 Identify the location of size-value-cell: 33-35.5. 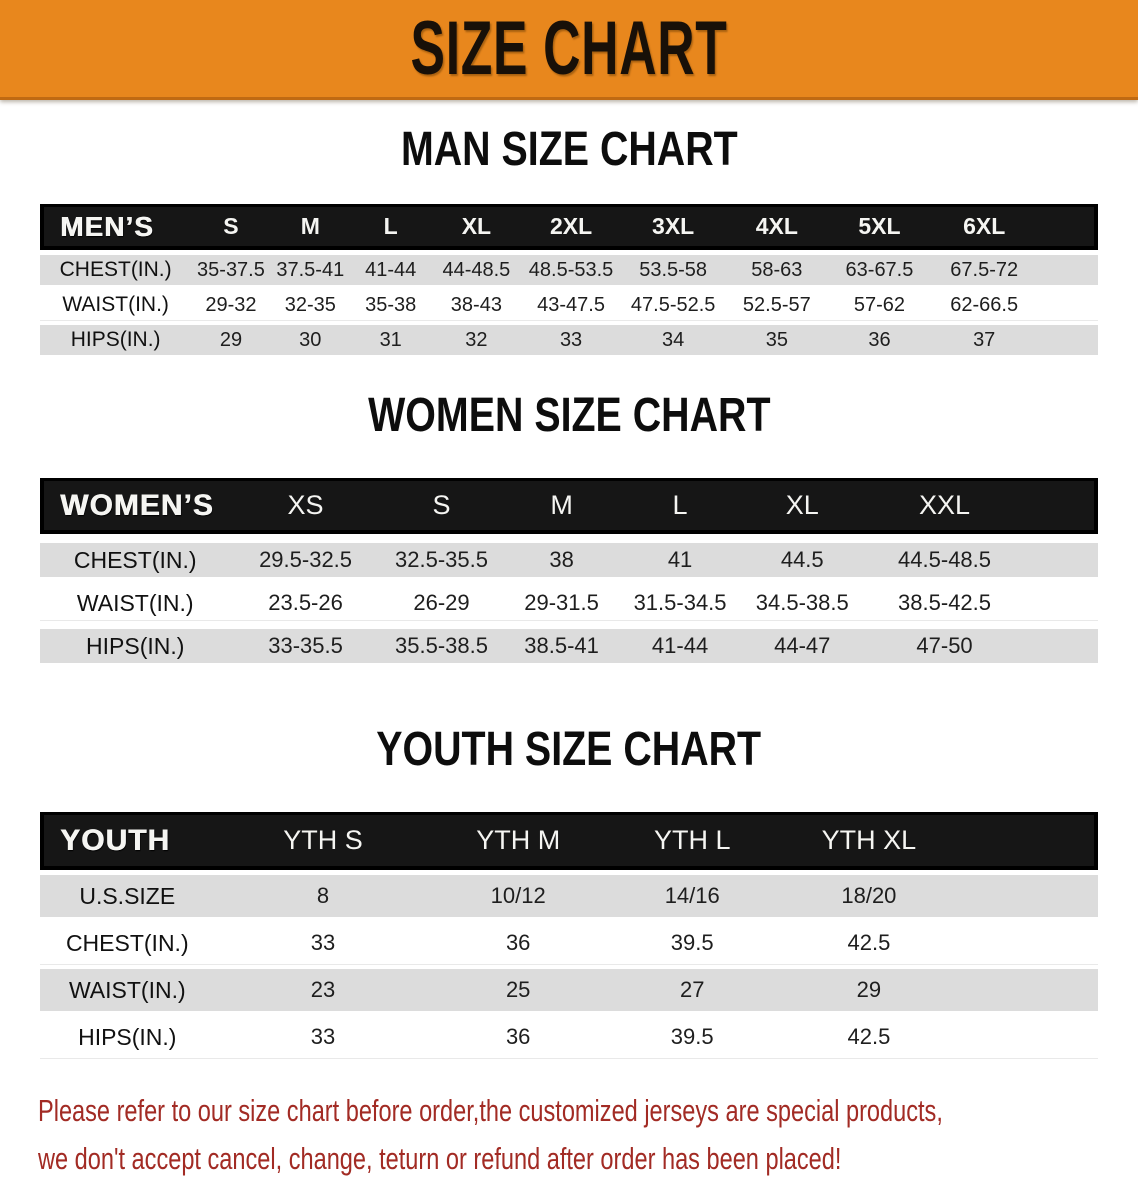
(305, 646).